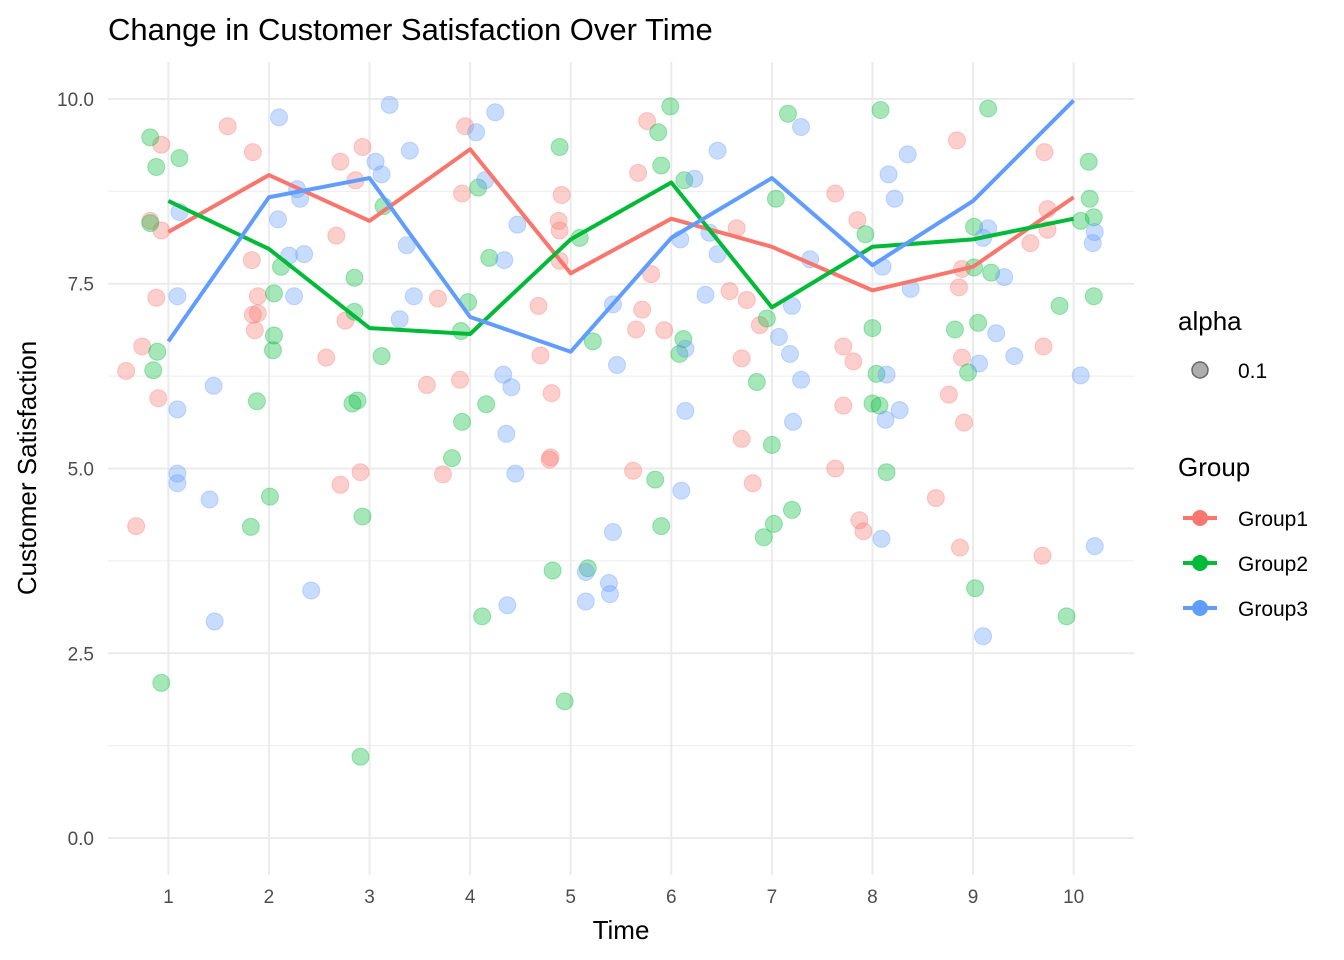 Image resolution: width=1344 pixels, height=960 pixels. I want to click on legend-key-dot-group3, so click(1200, 608).